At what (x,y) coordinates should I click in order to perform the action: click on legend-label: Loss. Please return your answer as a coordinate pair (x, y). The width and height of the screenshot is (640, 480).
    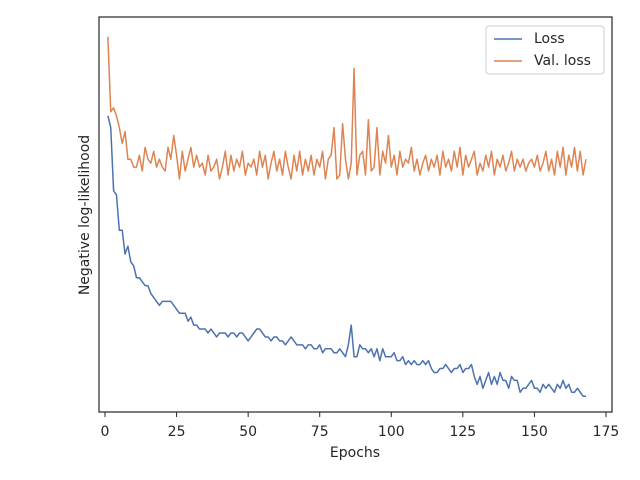
    Looking at the image, I should click on (549, 39).